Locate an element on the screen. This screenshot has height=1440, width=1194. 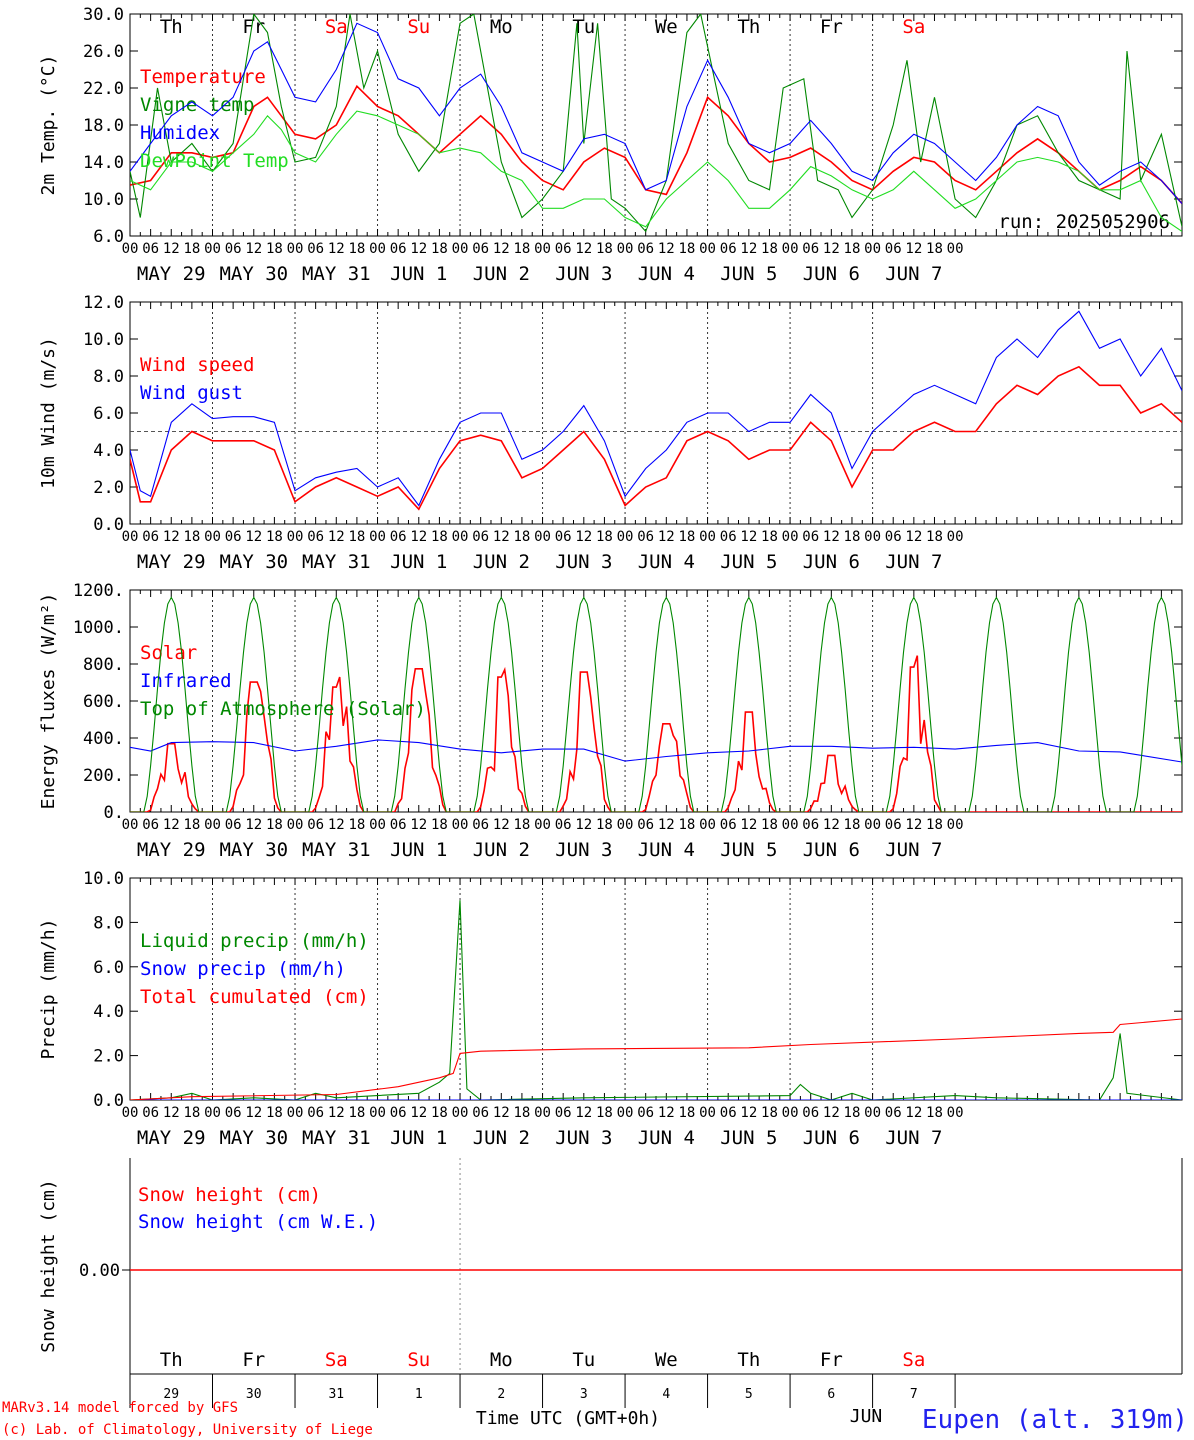
date-label: JUN 2 is located at coordinates (501, 274).